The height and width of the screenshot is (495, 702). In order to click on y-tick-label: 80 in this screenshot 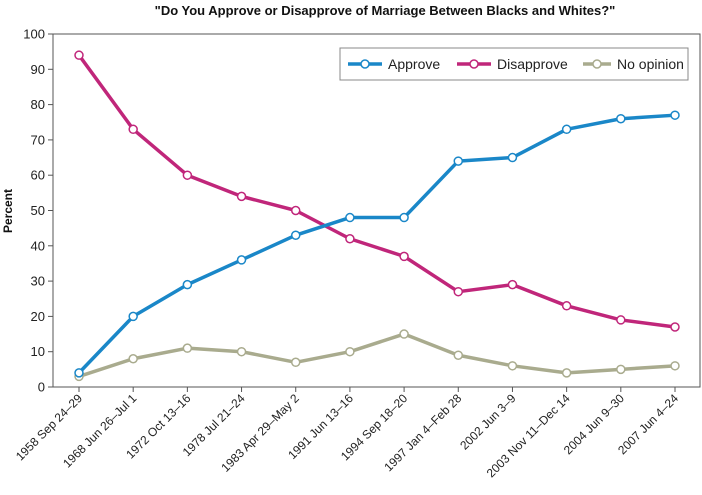, I will do `click(38, 104)`.